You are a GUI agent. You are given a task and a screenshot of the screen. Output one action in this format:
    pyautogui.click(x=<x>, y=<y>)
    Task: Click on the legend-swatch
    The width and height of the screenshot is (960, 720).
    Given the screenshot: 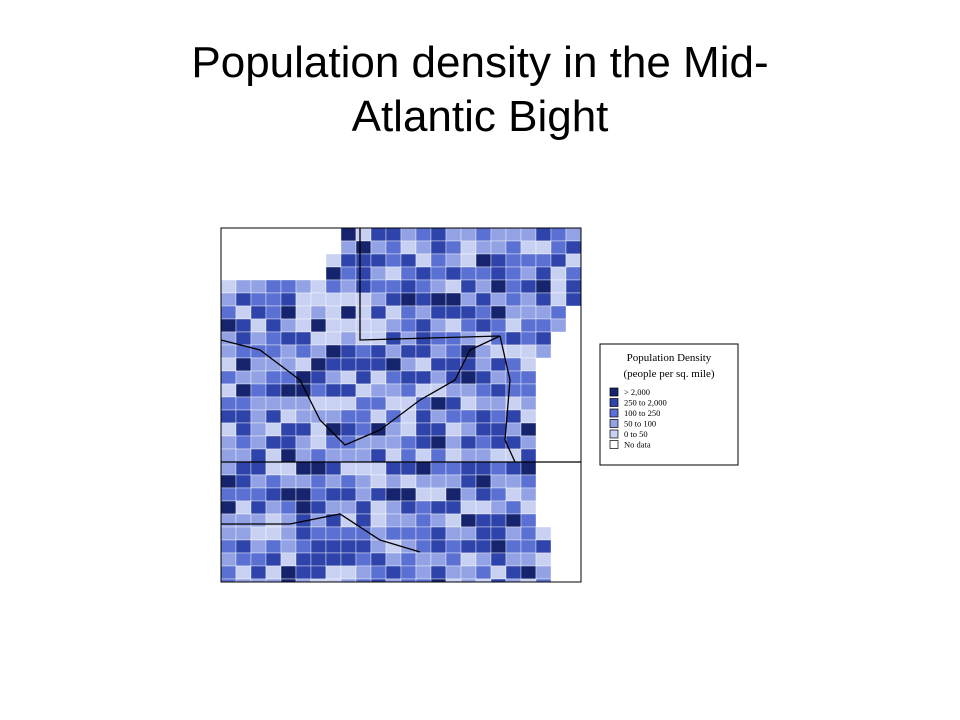 What is the action you would take?
    pyautogui.click(x=614, y=402)
    